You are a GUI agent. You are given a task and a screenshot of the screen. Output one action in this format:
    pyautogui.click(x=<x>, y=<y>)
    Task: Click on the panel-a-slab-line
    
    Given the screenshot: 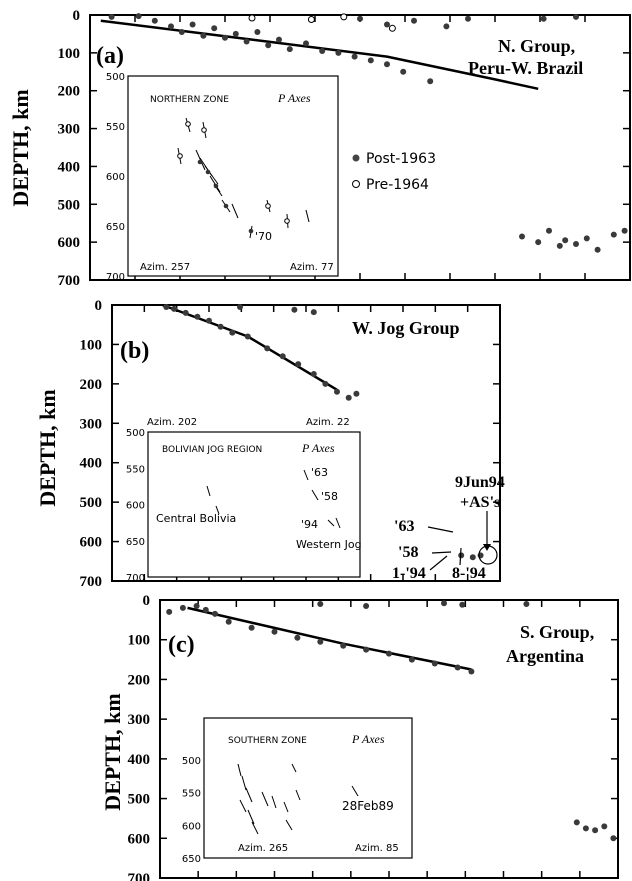 What is the action you would take?
    pyautogui.click(x=319, y=55)
    